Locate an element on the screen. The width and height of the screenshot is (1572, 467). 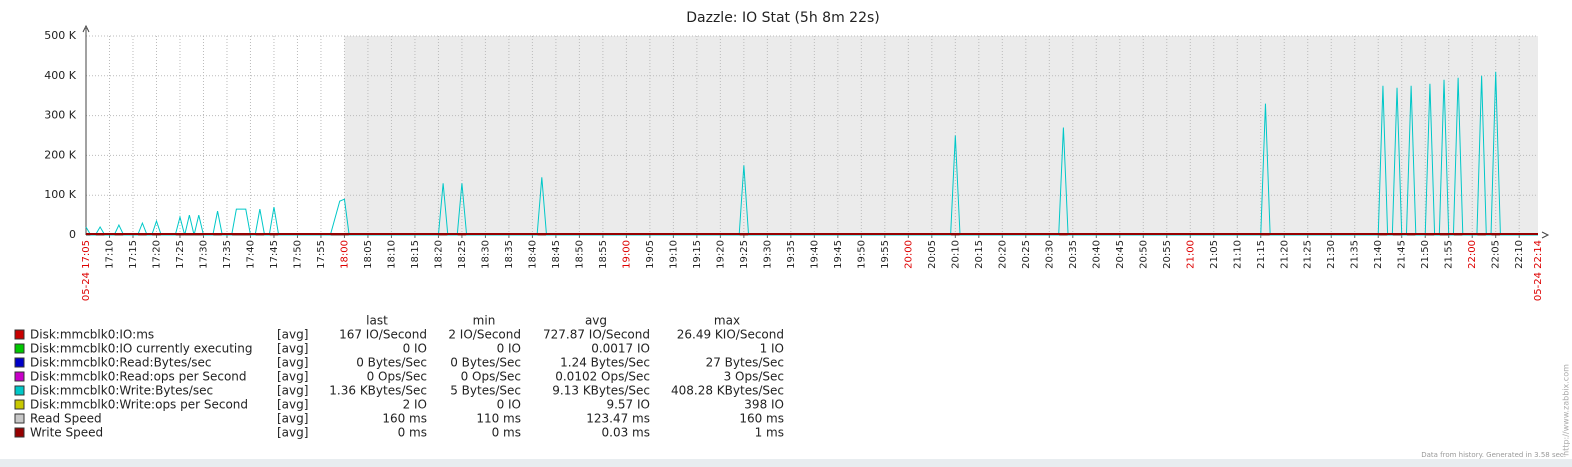
legend-last: 2 IO is located at coordinates (415, 405).